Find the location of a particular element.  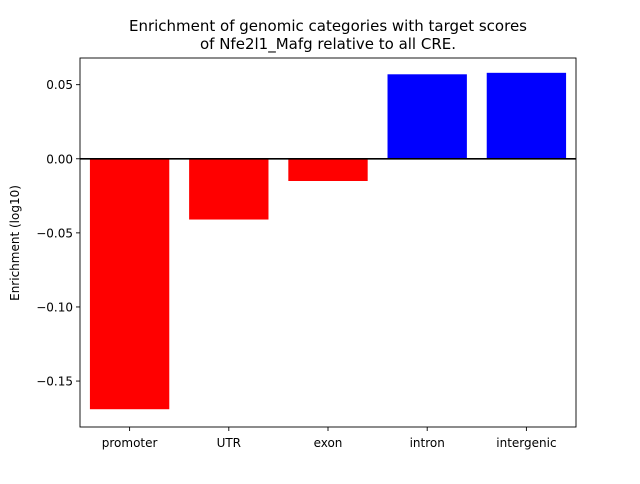

bar-intron is located at coordinates (427, 116).